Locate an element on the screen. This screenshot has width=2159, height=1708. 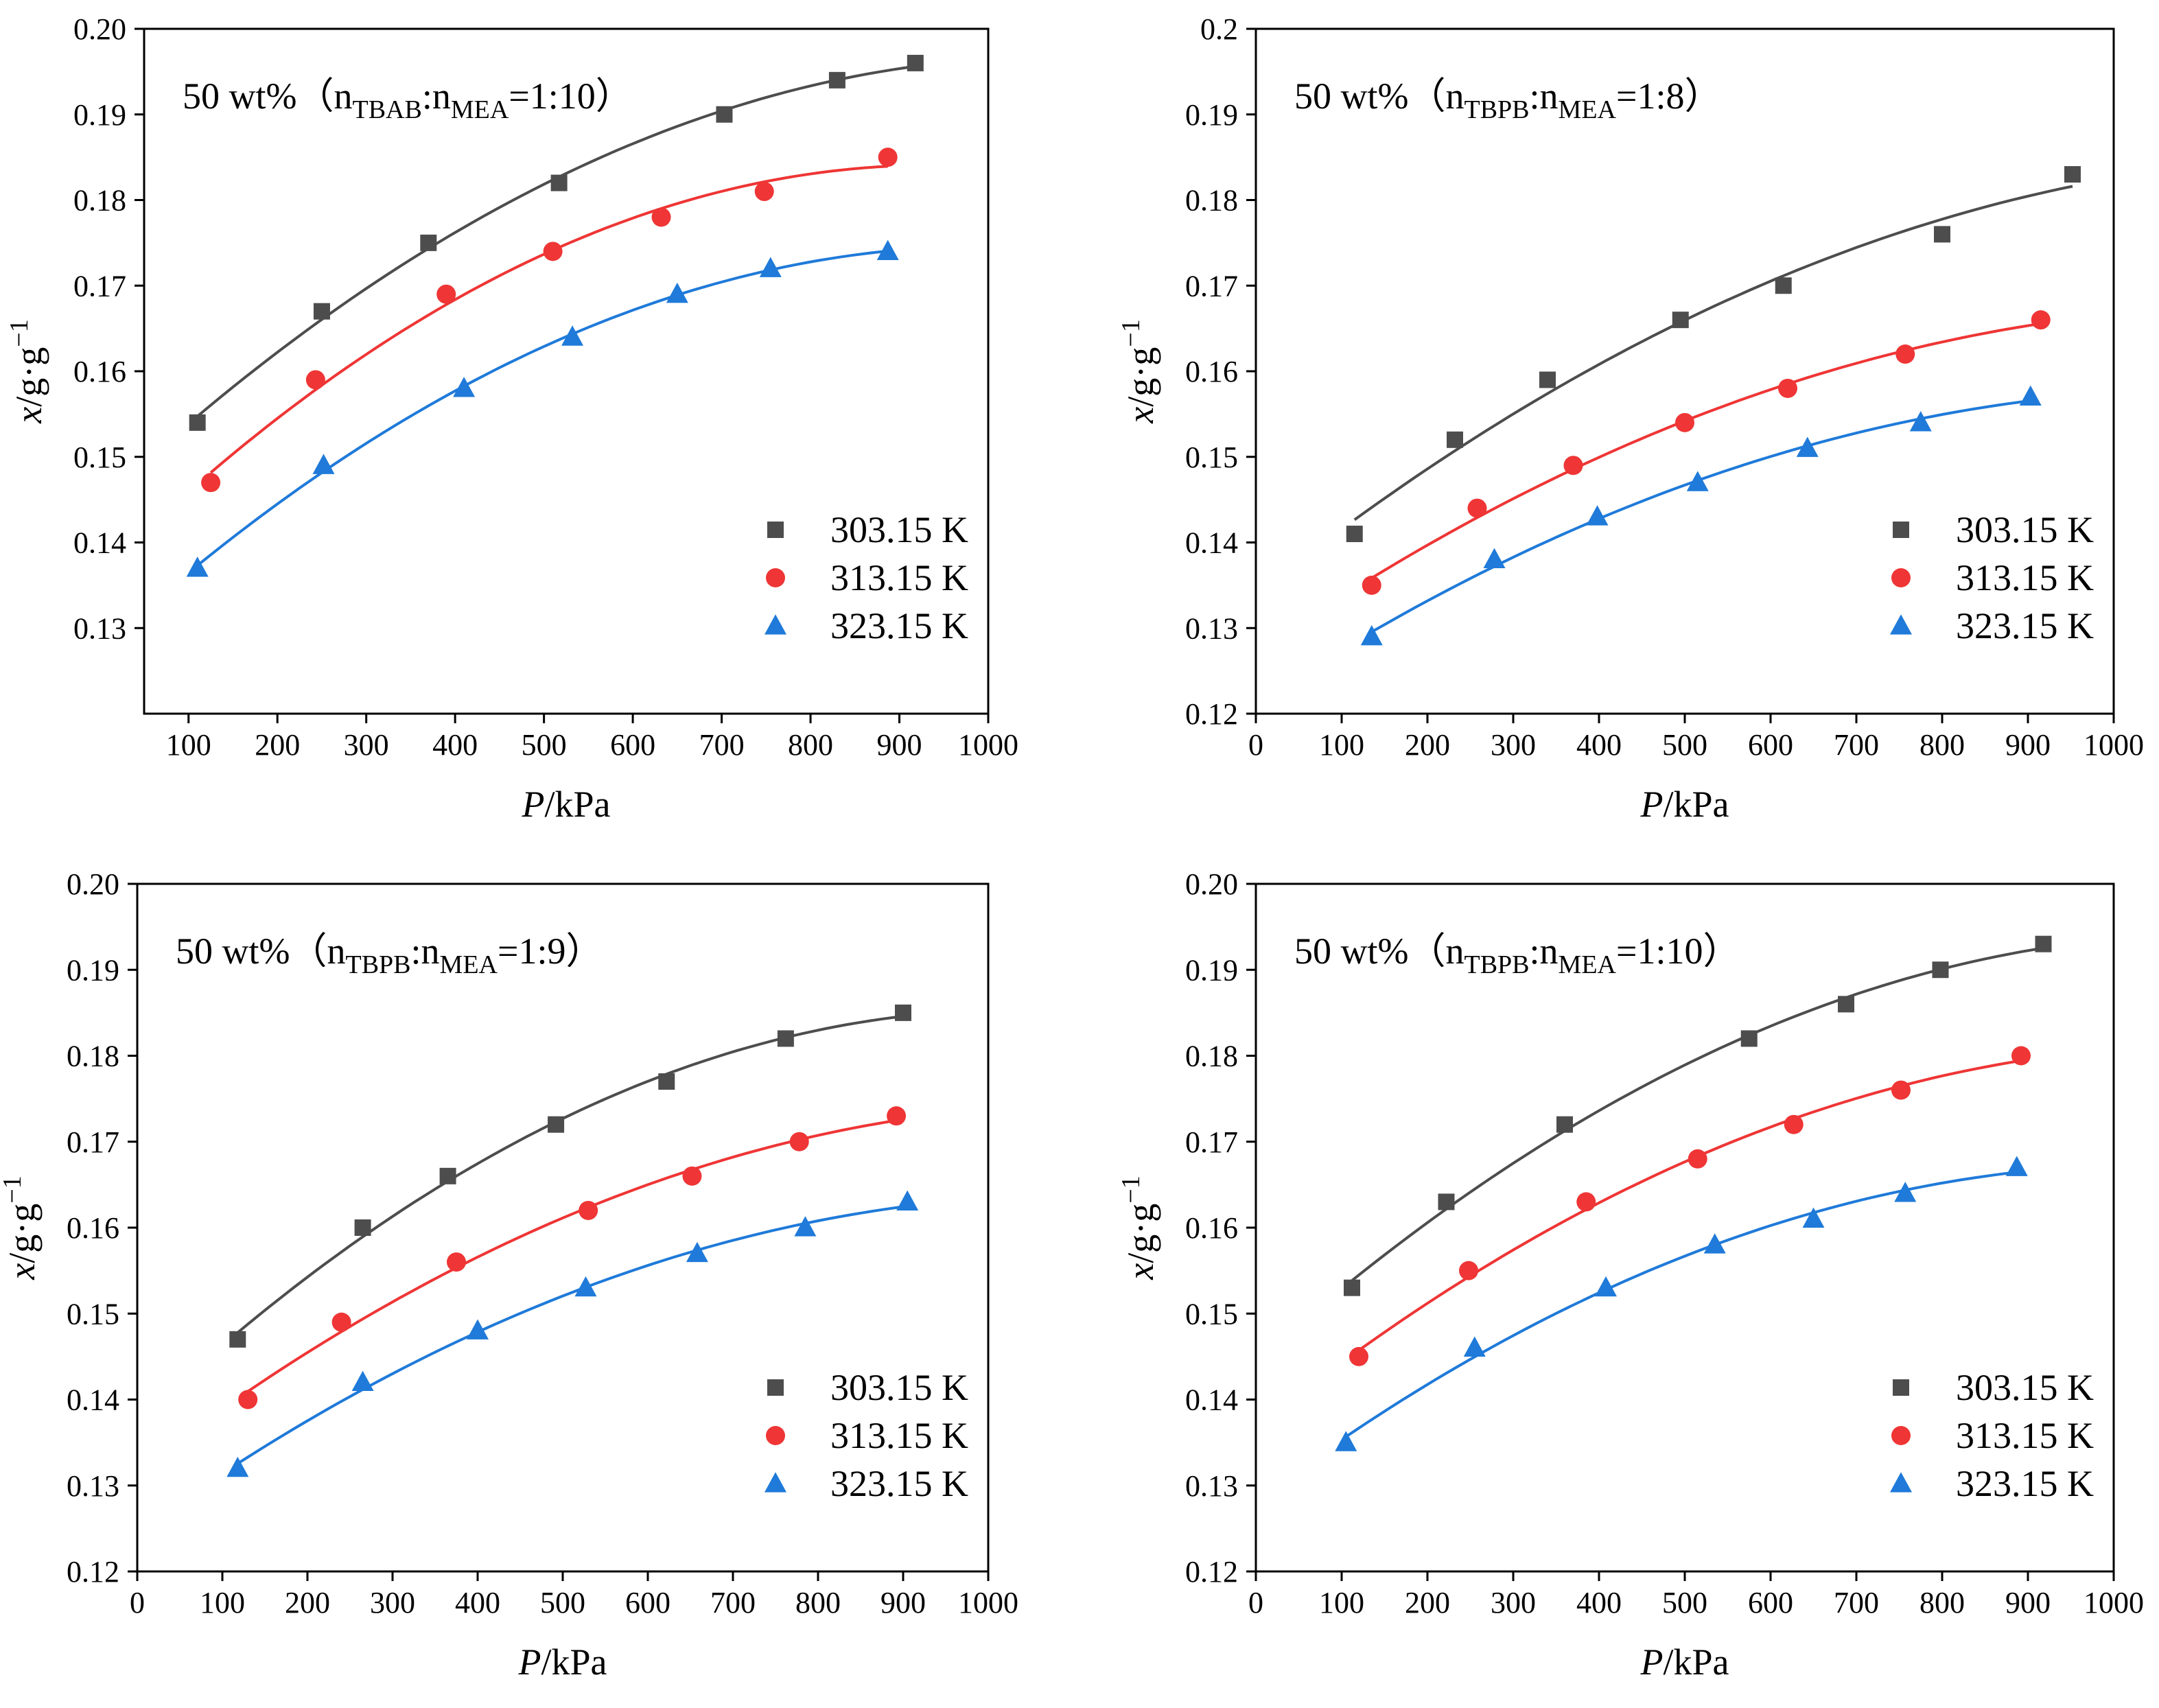
x-axis-title: P/kPa is located at coordinates (565, 804).